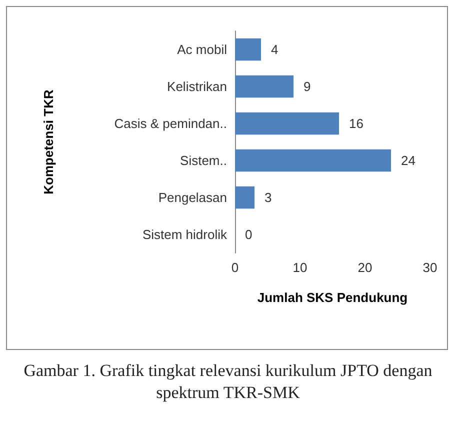 This screenshot has height=436, width=456. Describe the element at coordinates (228, 382) in the screenshot. I see `text: Gambar 1. Grafik tingkat relevansi kurikulum JPTO dengan spektrum TKR-SMK` at that location.